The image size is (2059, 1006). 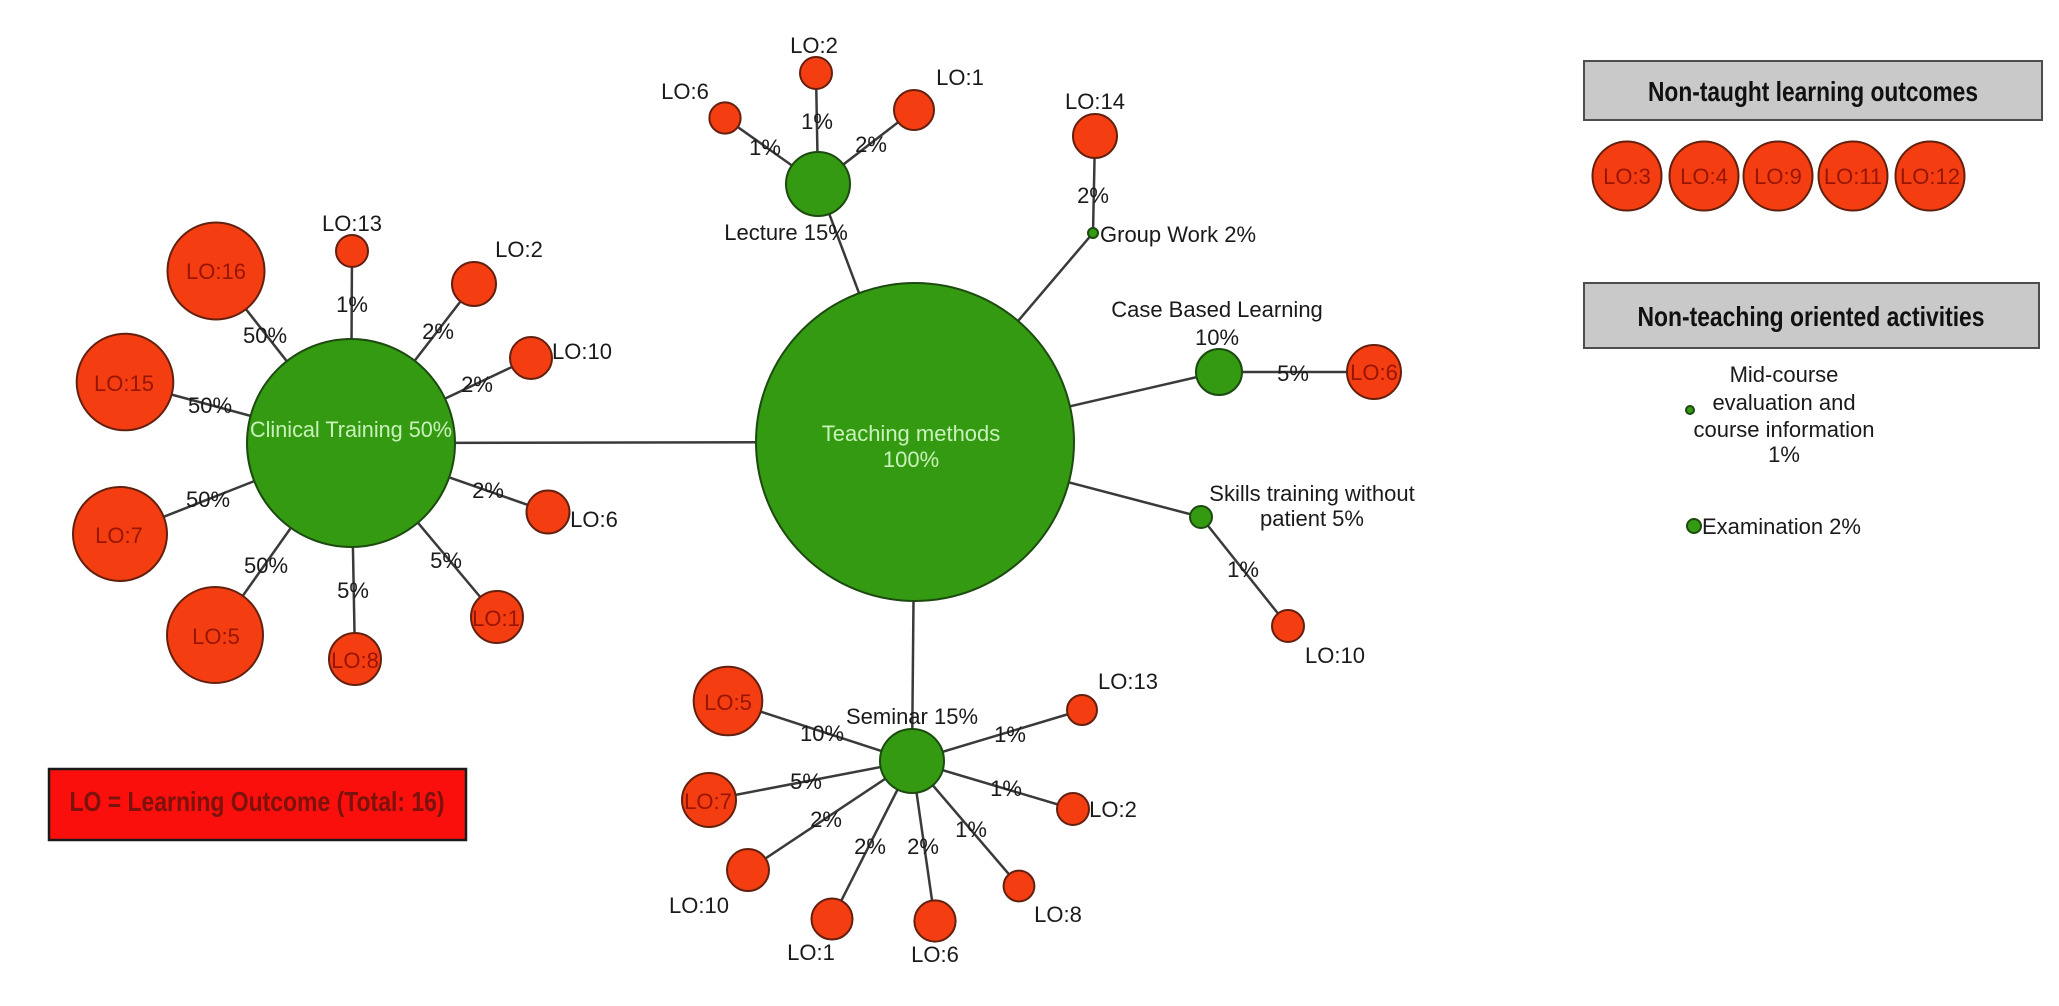 I want to click on svg-text: LO:15, so click(x=124, y=383).